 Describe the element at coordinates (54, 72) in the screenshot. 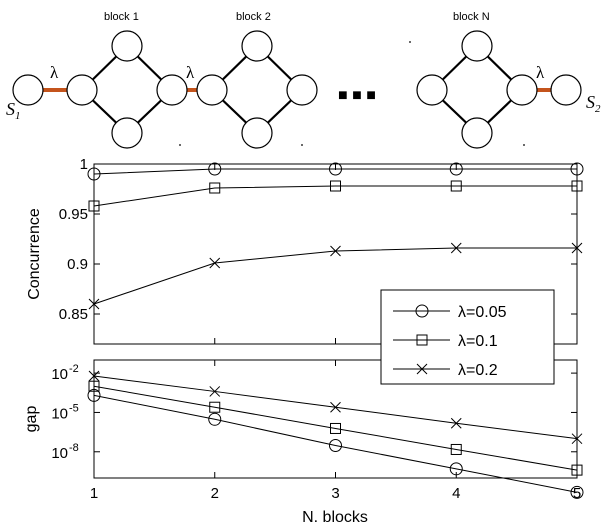

I see `lambda-label-left: λ` at that location.